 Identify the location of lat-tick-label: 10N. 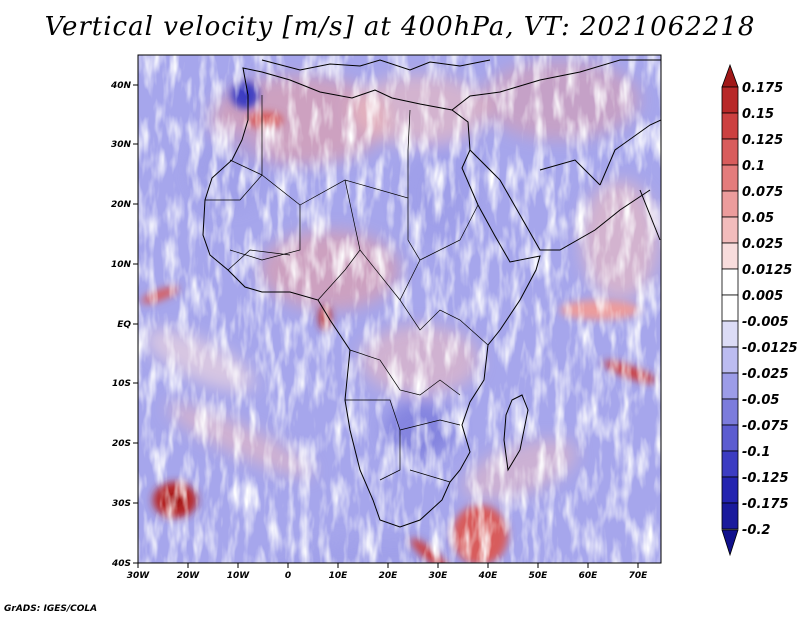
(121, 265).